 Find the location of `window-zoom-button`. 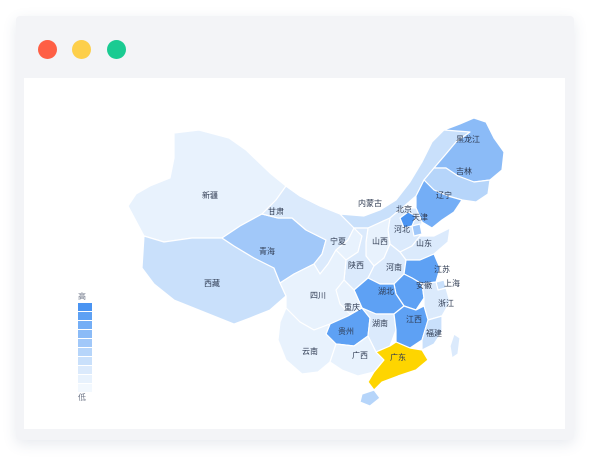

window-zoom-button is located at coordinates (116, 49).